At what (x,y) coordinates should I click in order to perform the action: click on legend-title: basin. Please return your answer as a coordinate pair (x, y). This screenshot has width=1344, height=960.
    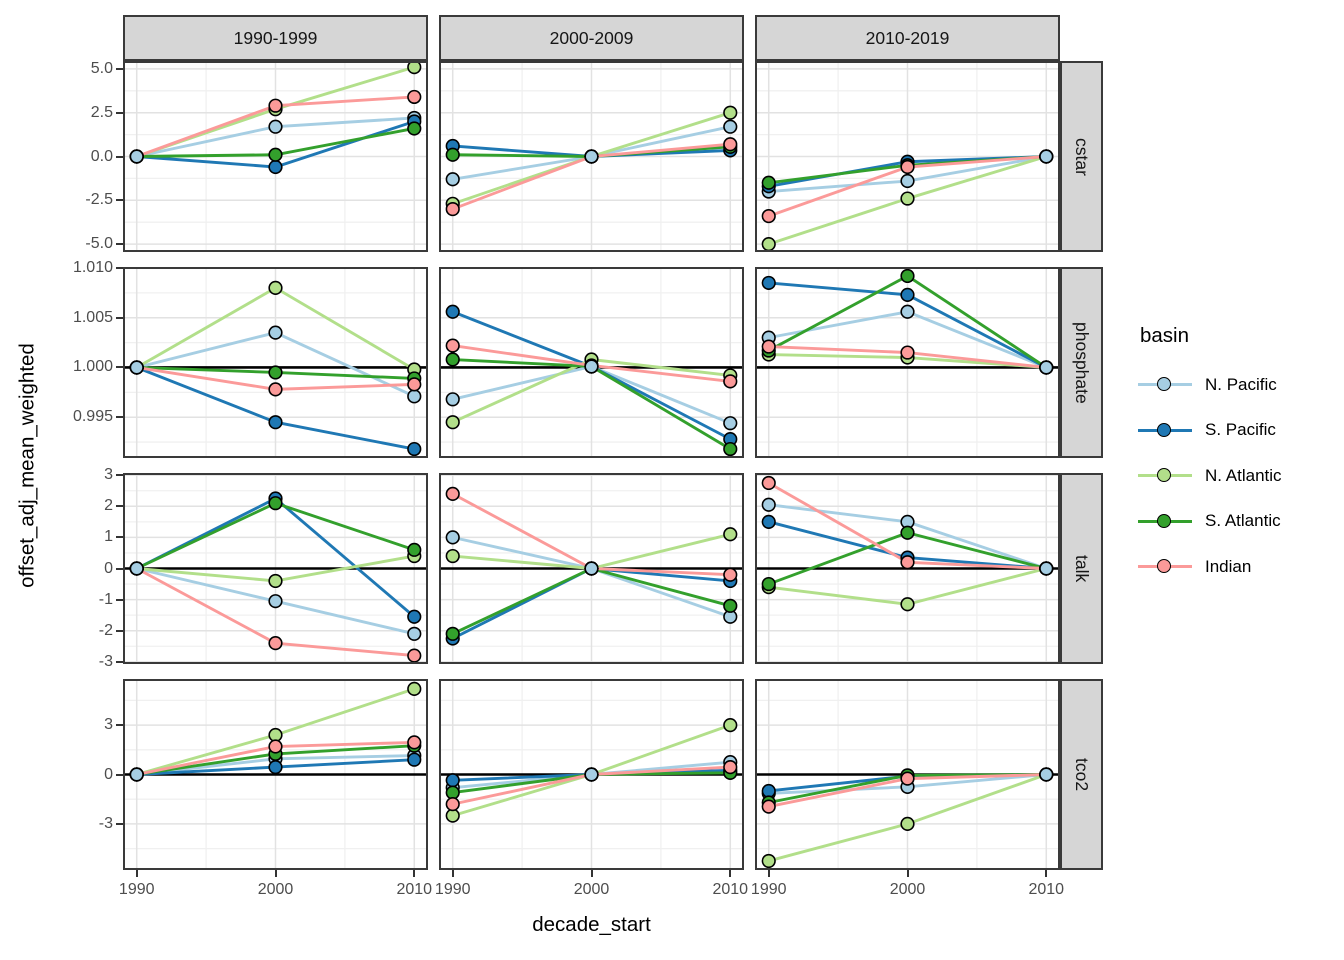
    Looking at the image, I should click on (1165, 335).